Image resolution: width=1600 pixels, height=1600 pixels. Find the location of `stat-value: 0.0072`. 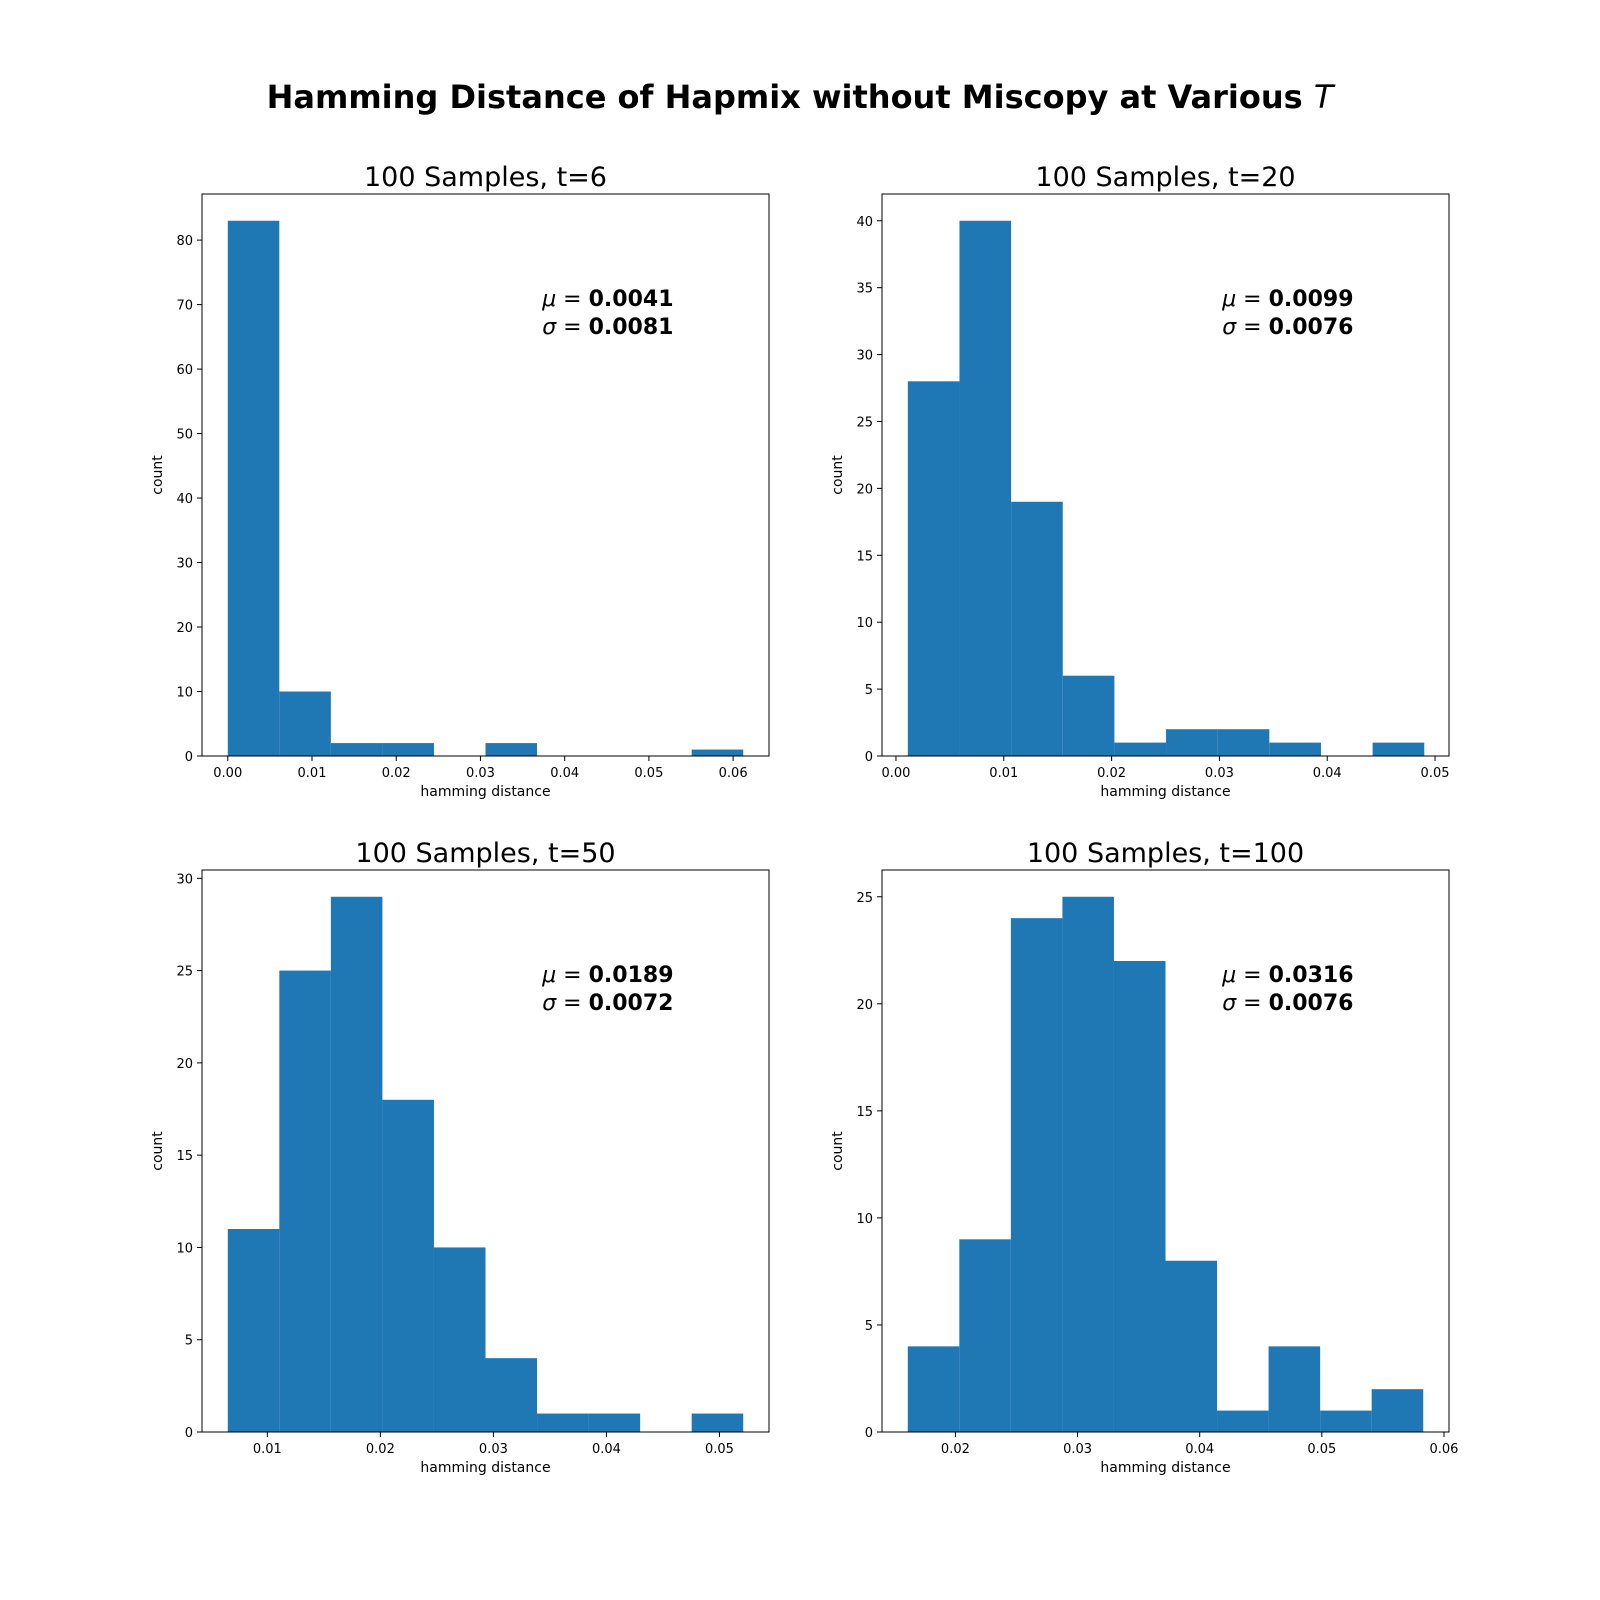

stat-value: 0.0072 is located at coordinates (631, 1003).